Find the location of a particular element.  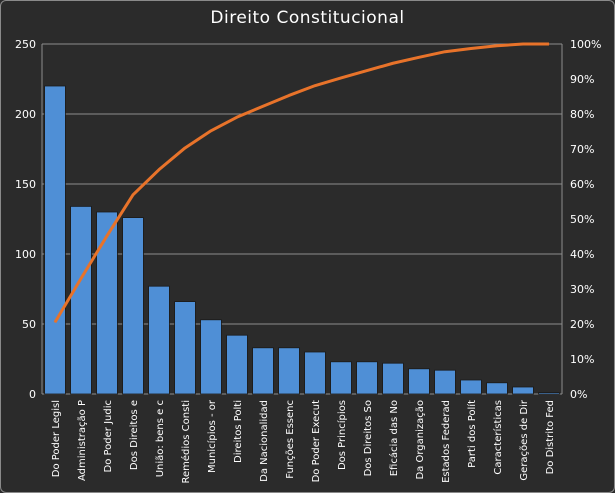

category-label-6: Municípios - or is located at coordinates (212, 436).